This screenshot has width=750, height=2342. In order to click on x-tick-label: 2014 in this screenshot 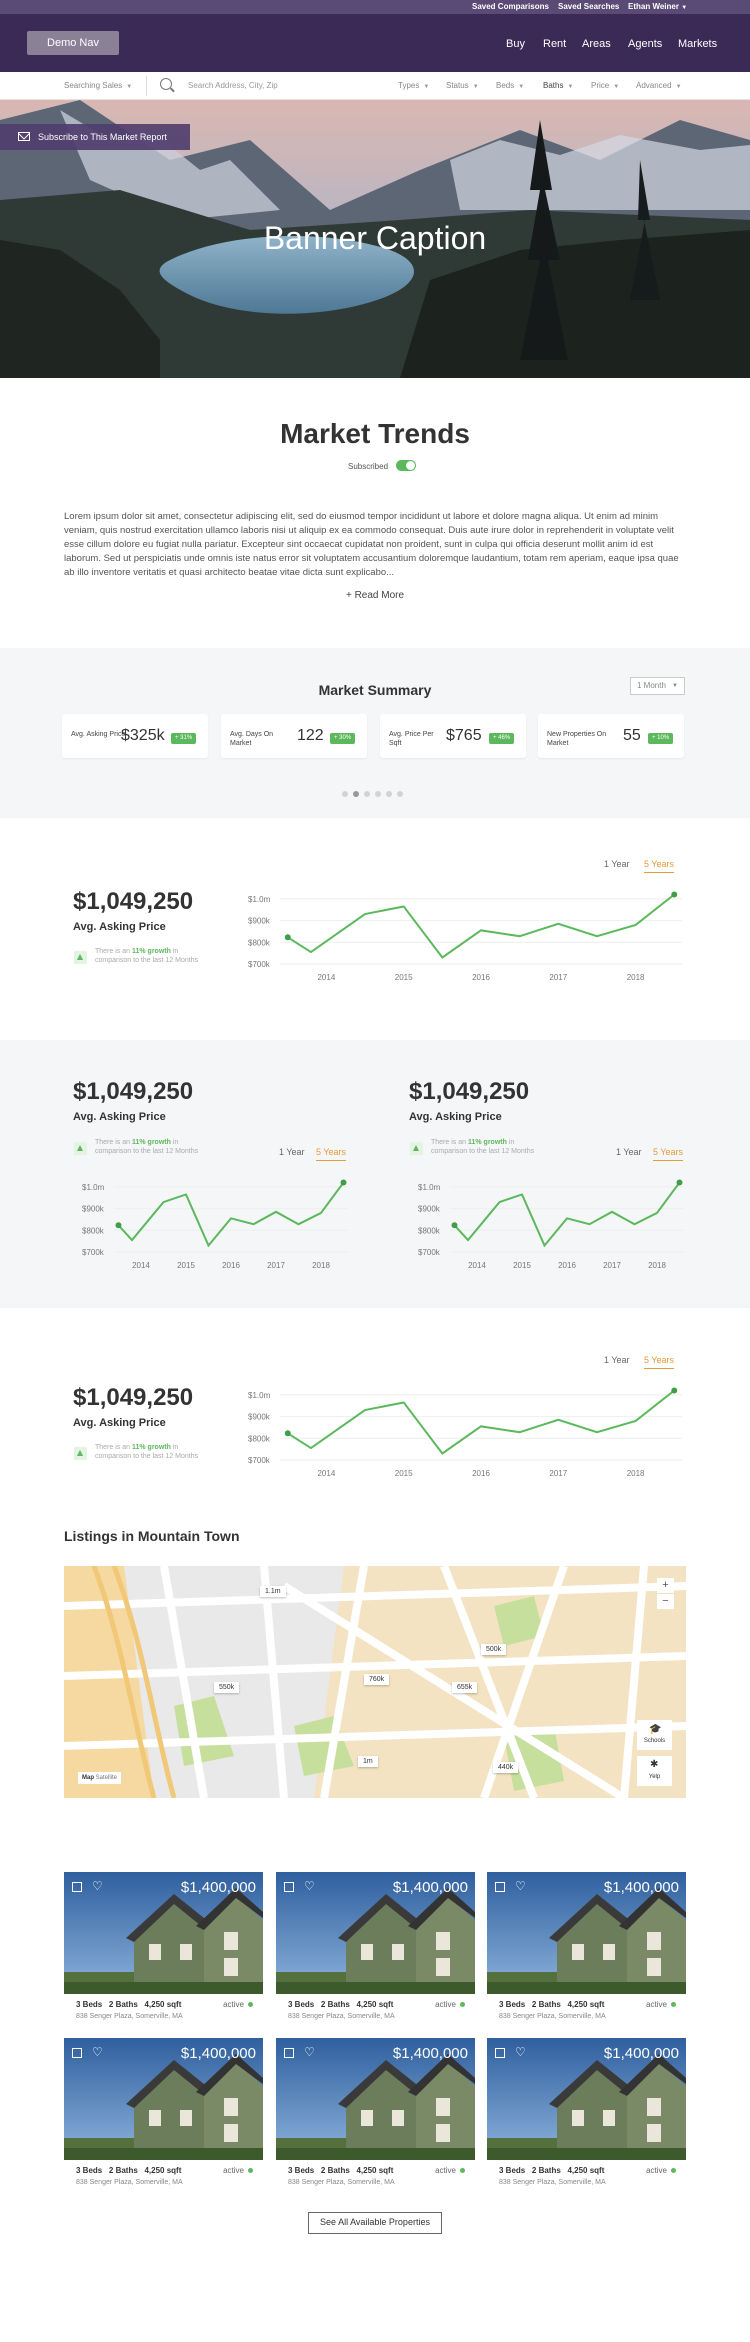, I will do `click(326, 1473)`.